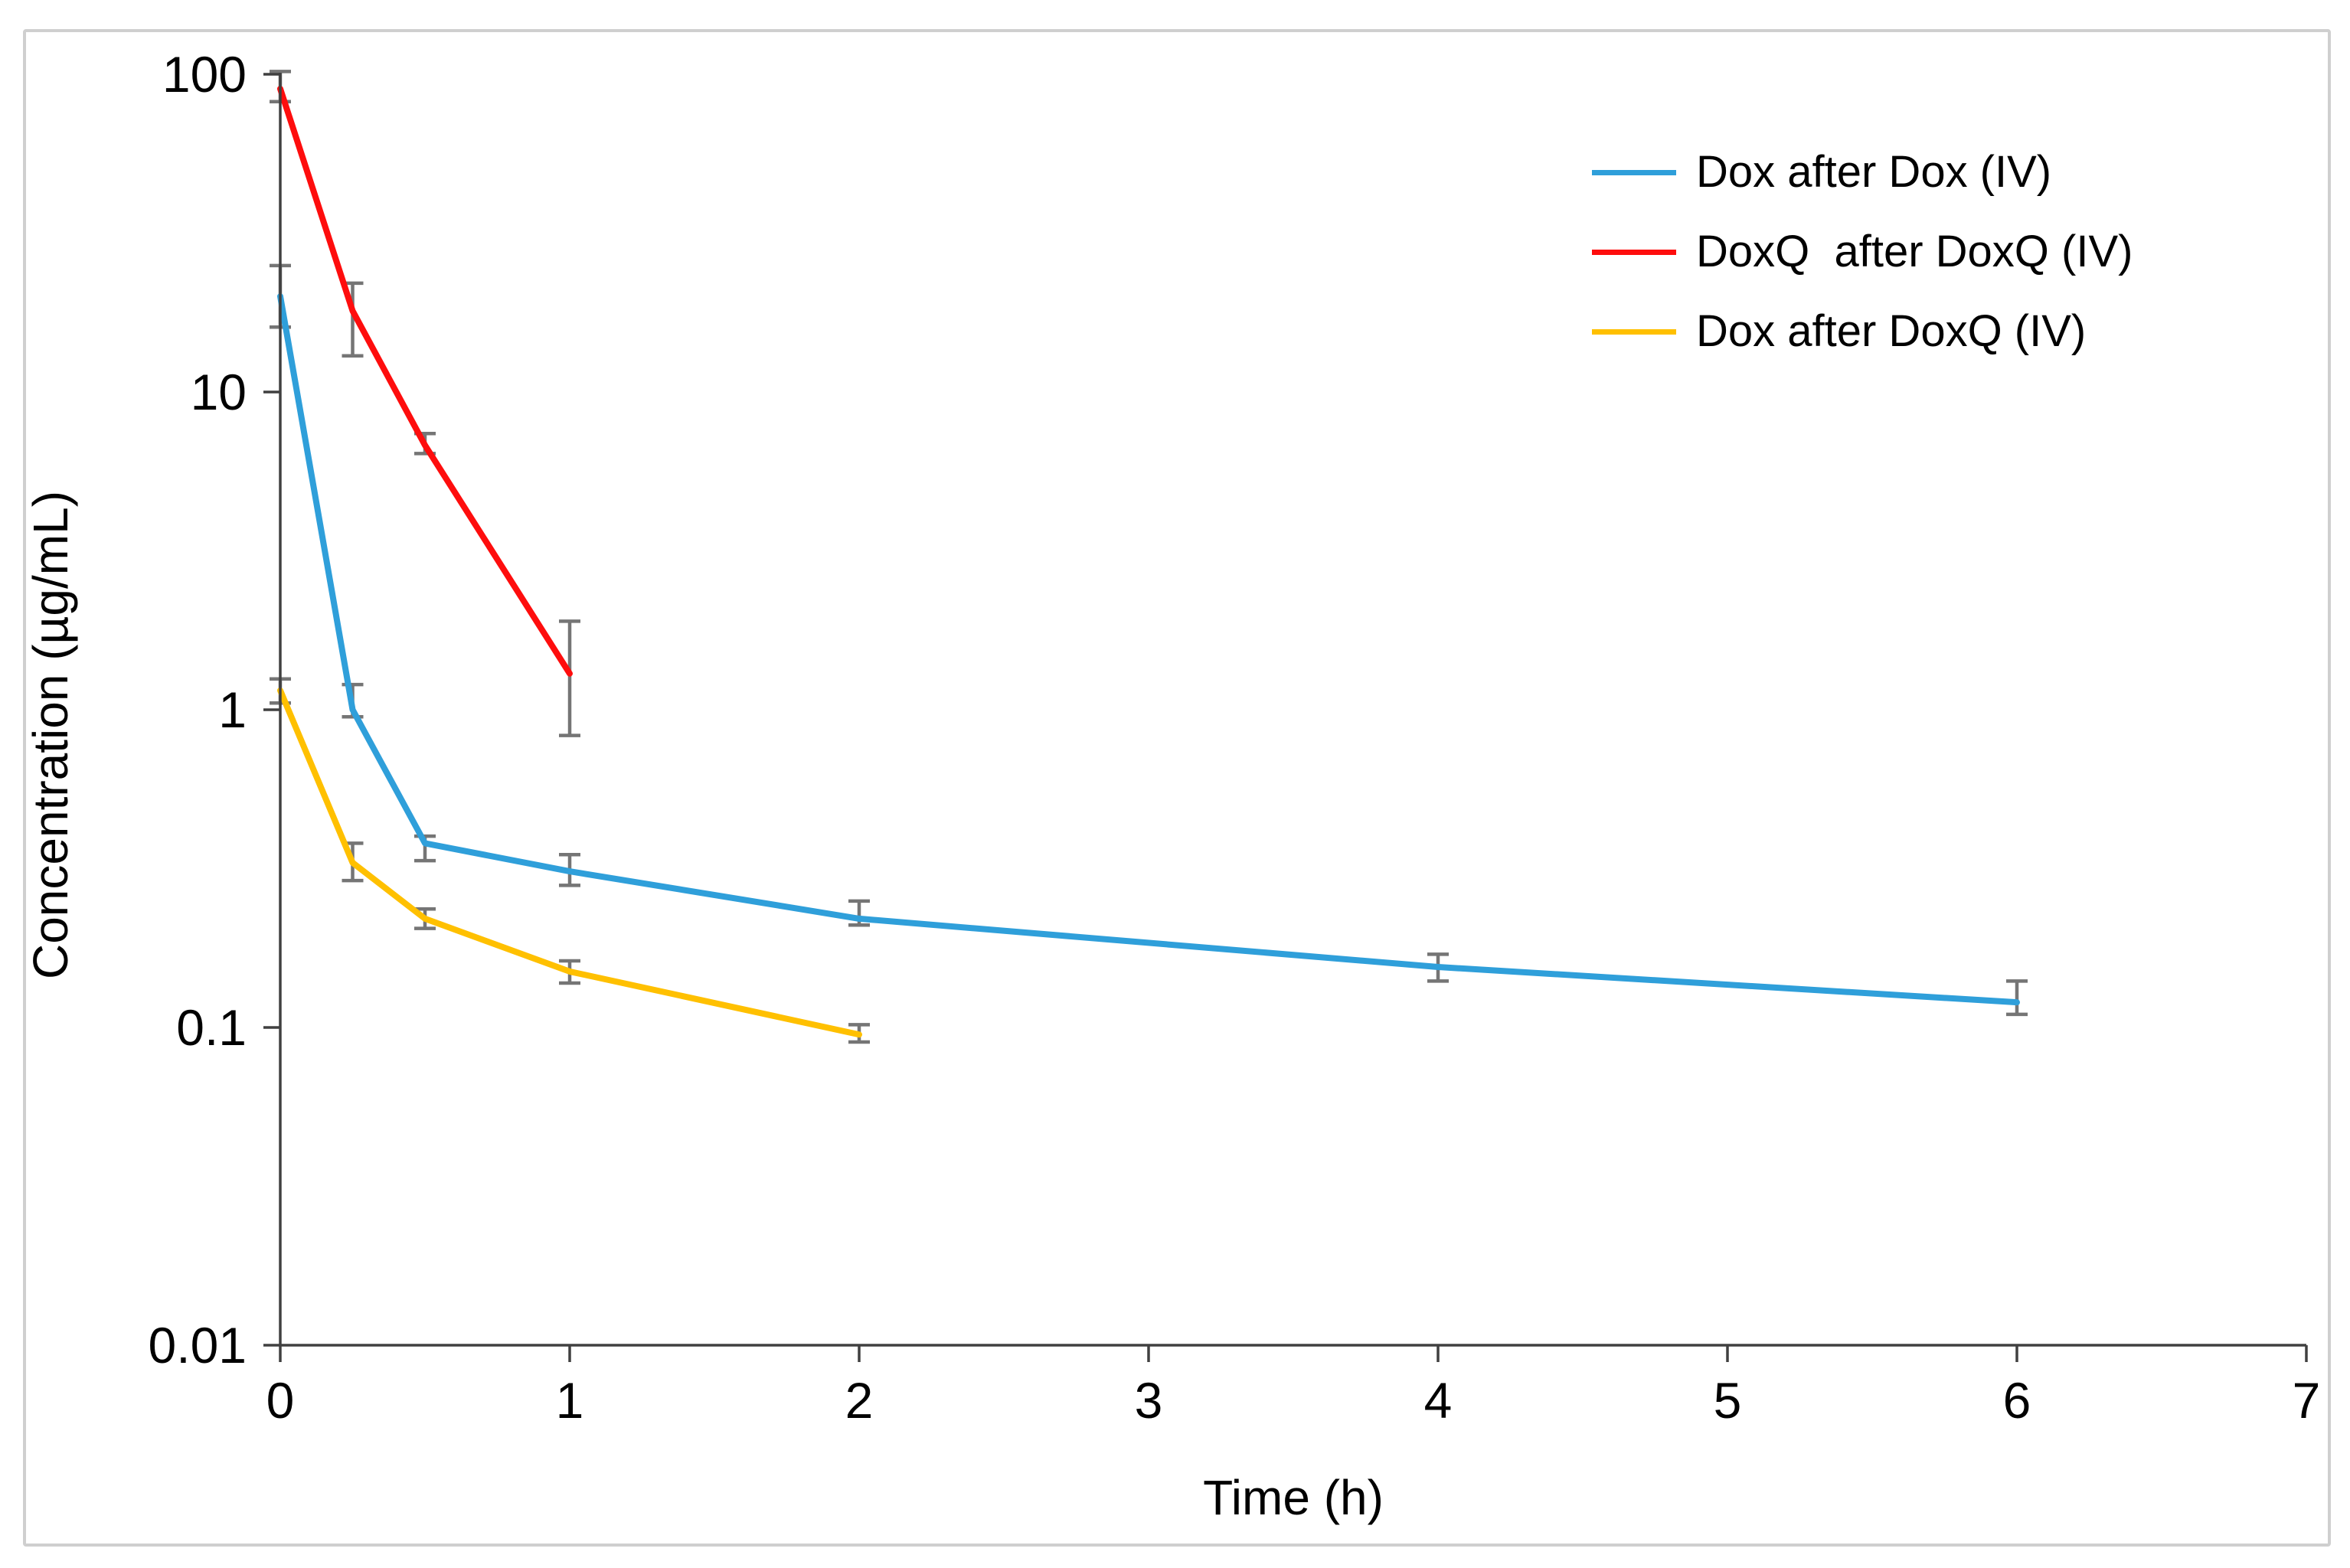 Image resolution: width=2350 pixels, height=1568 pixels. What do you see at coordinates (1149, 1400) in the screenshot?
I see `x-tick-label: 3` at bounding box center [1149, 1400].